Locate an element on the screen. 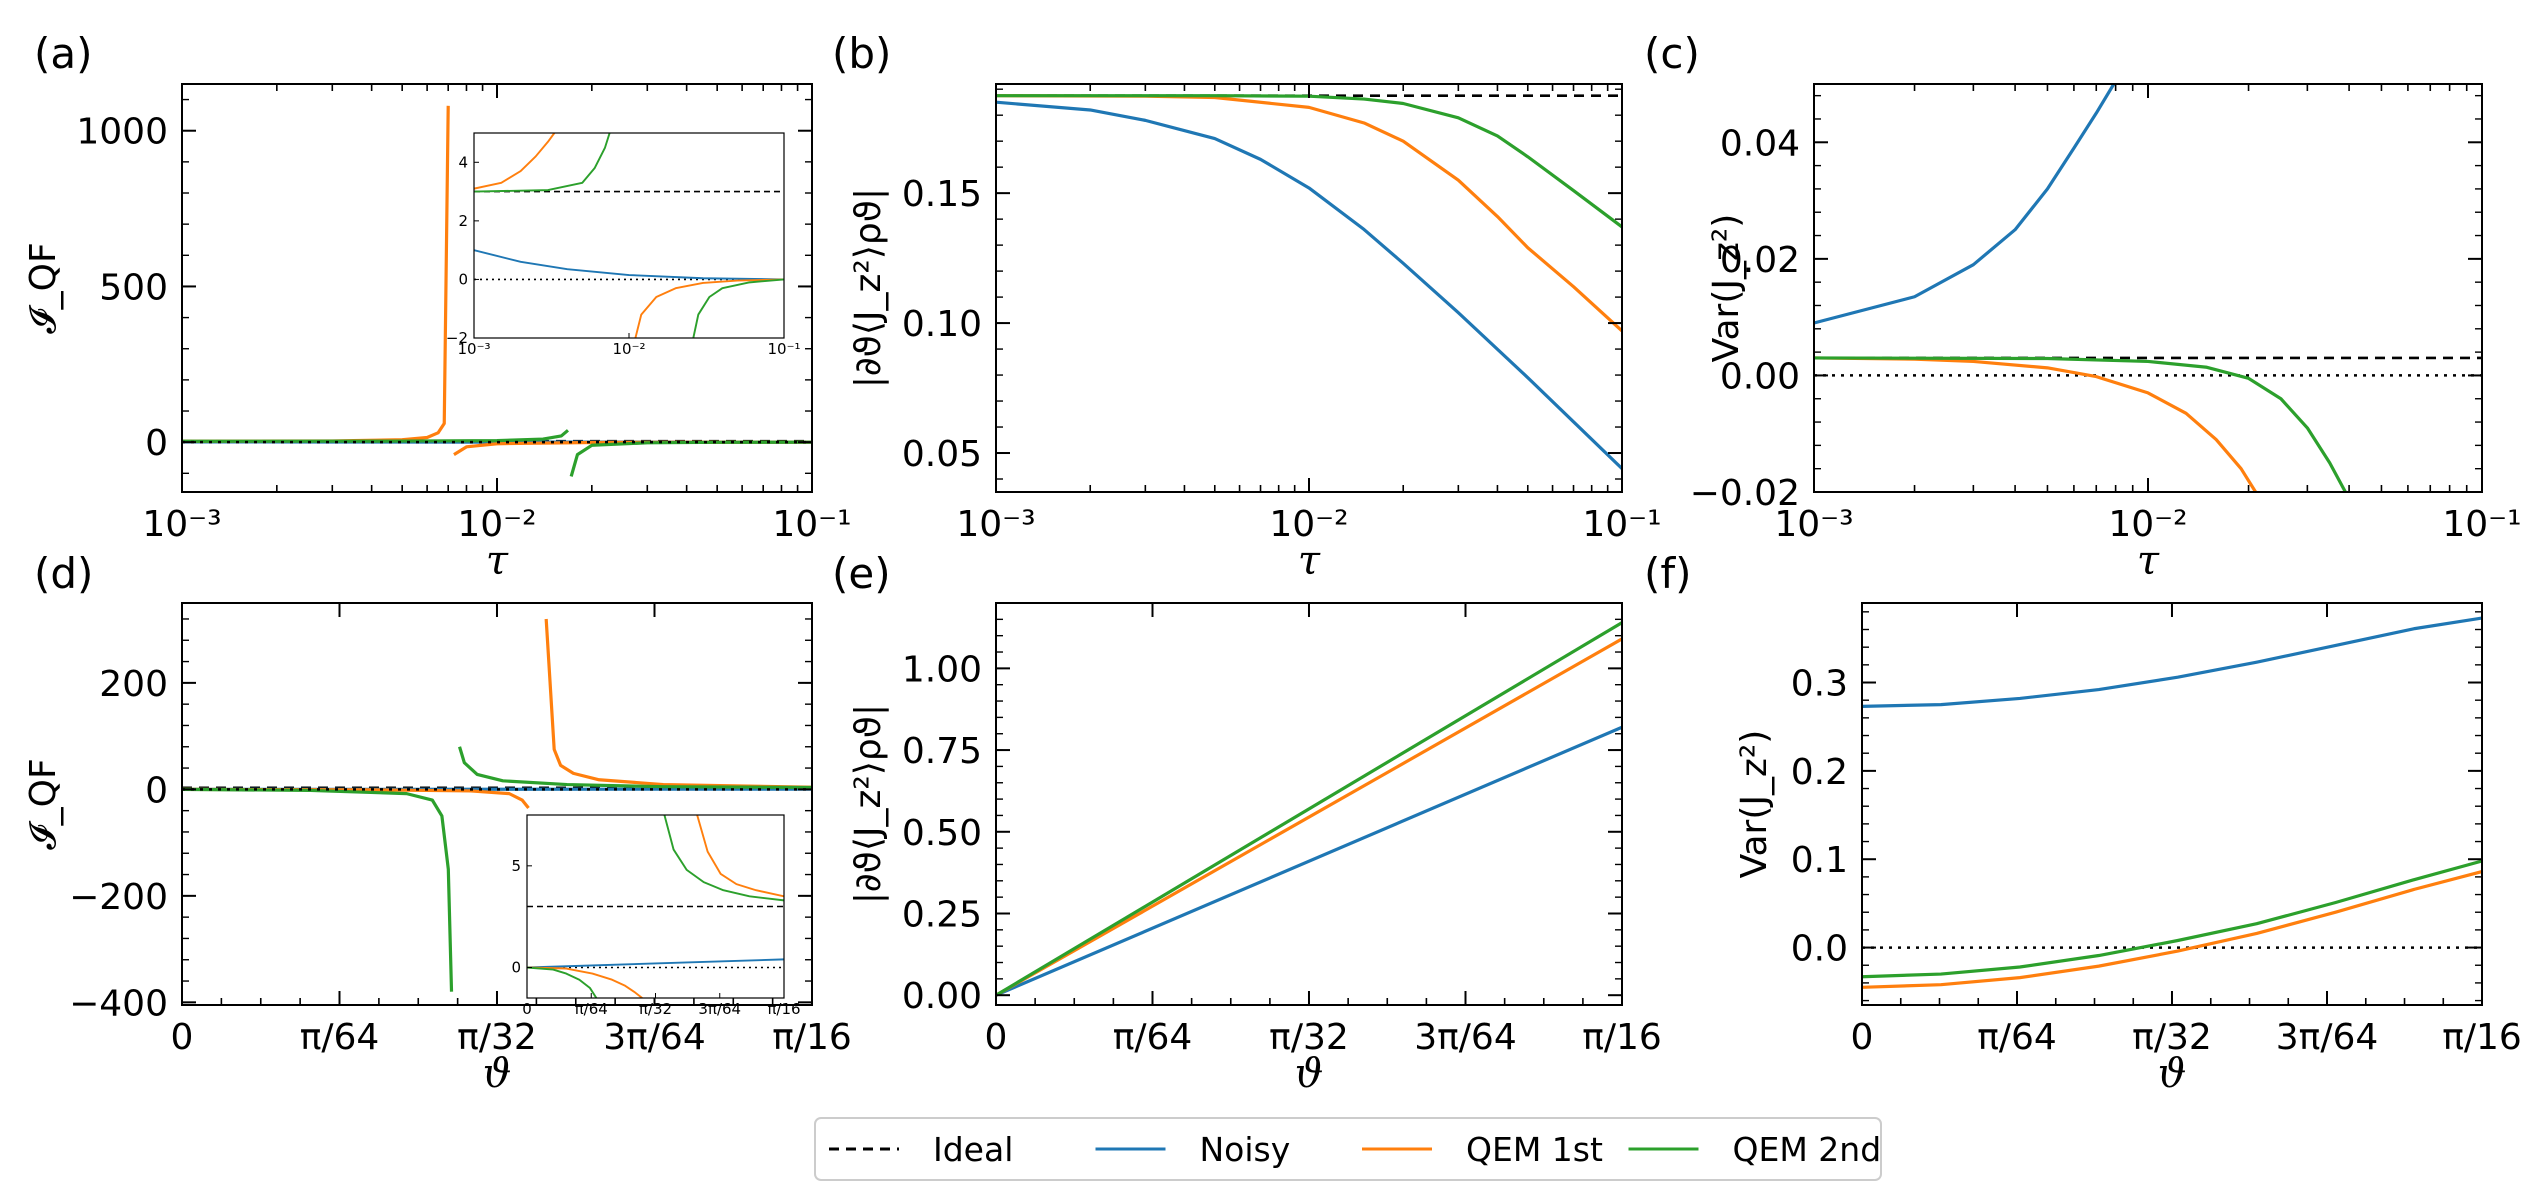  inset-background-a is located at coordinates (629, 235).